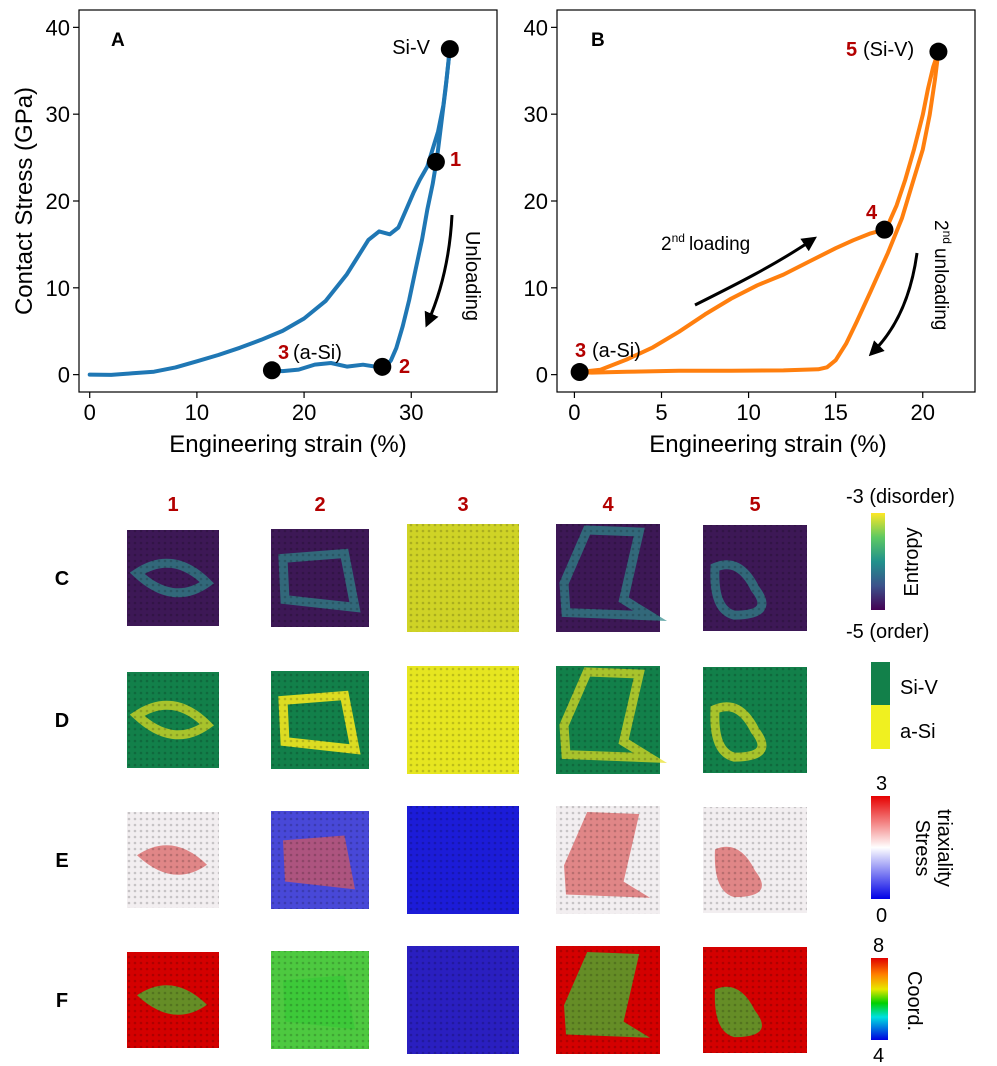  Describe the element at coordinates (900, 564) in the screenshot. I see `legend-entropy: -3 (disorder) Entropy -5 (order)` at that location.